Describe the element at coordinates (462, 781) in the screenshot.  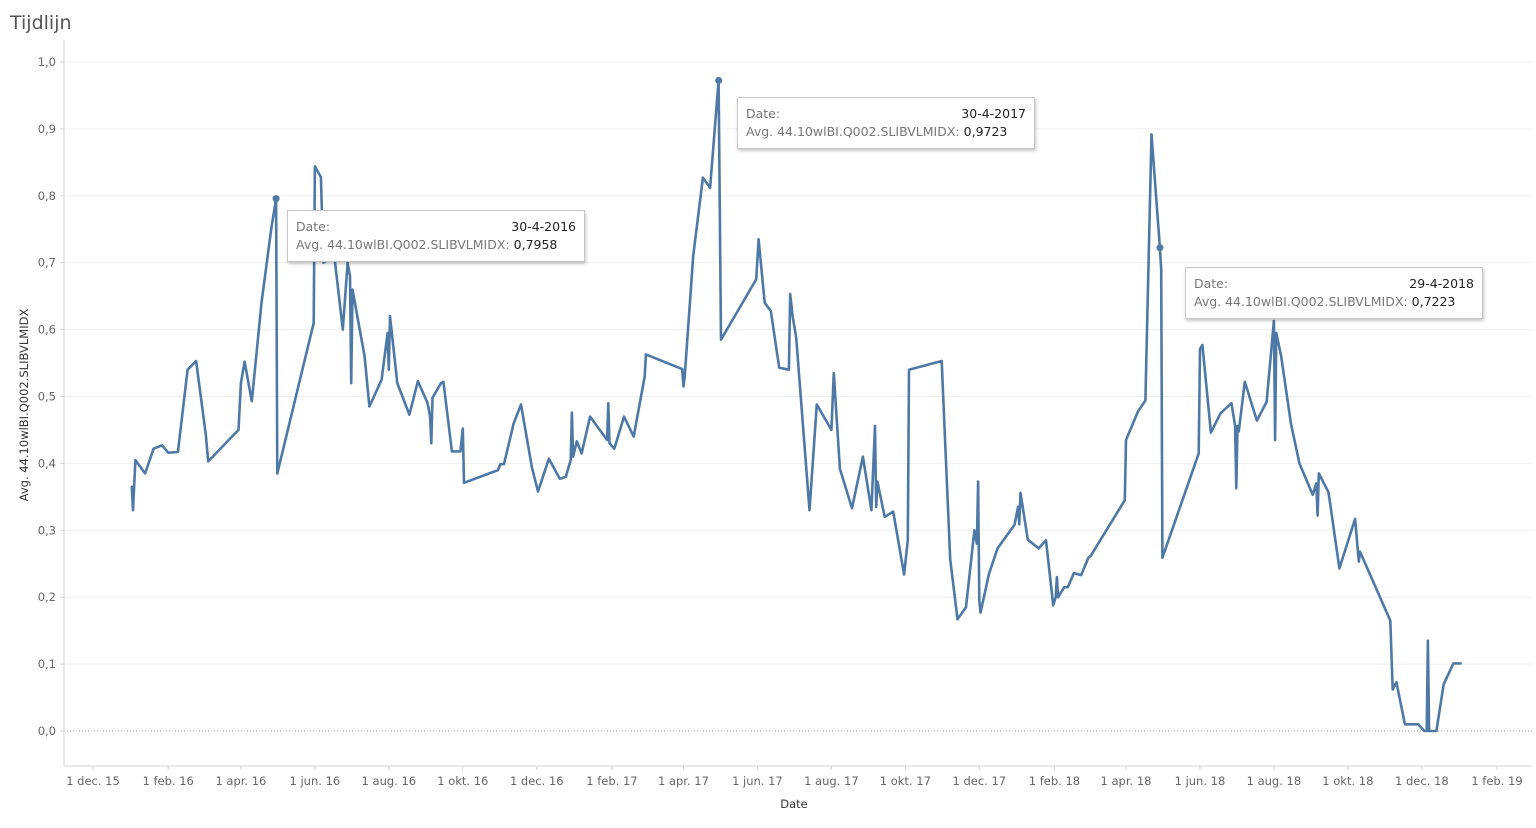
I see `x-tick-label: 1 okt. 16` at that location.